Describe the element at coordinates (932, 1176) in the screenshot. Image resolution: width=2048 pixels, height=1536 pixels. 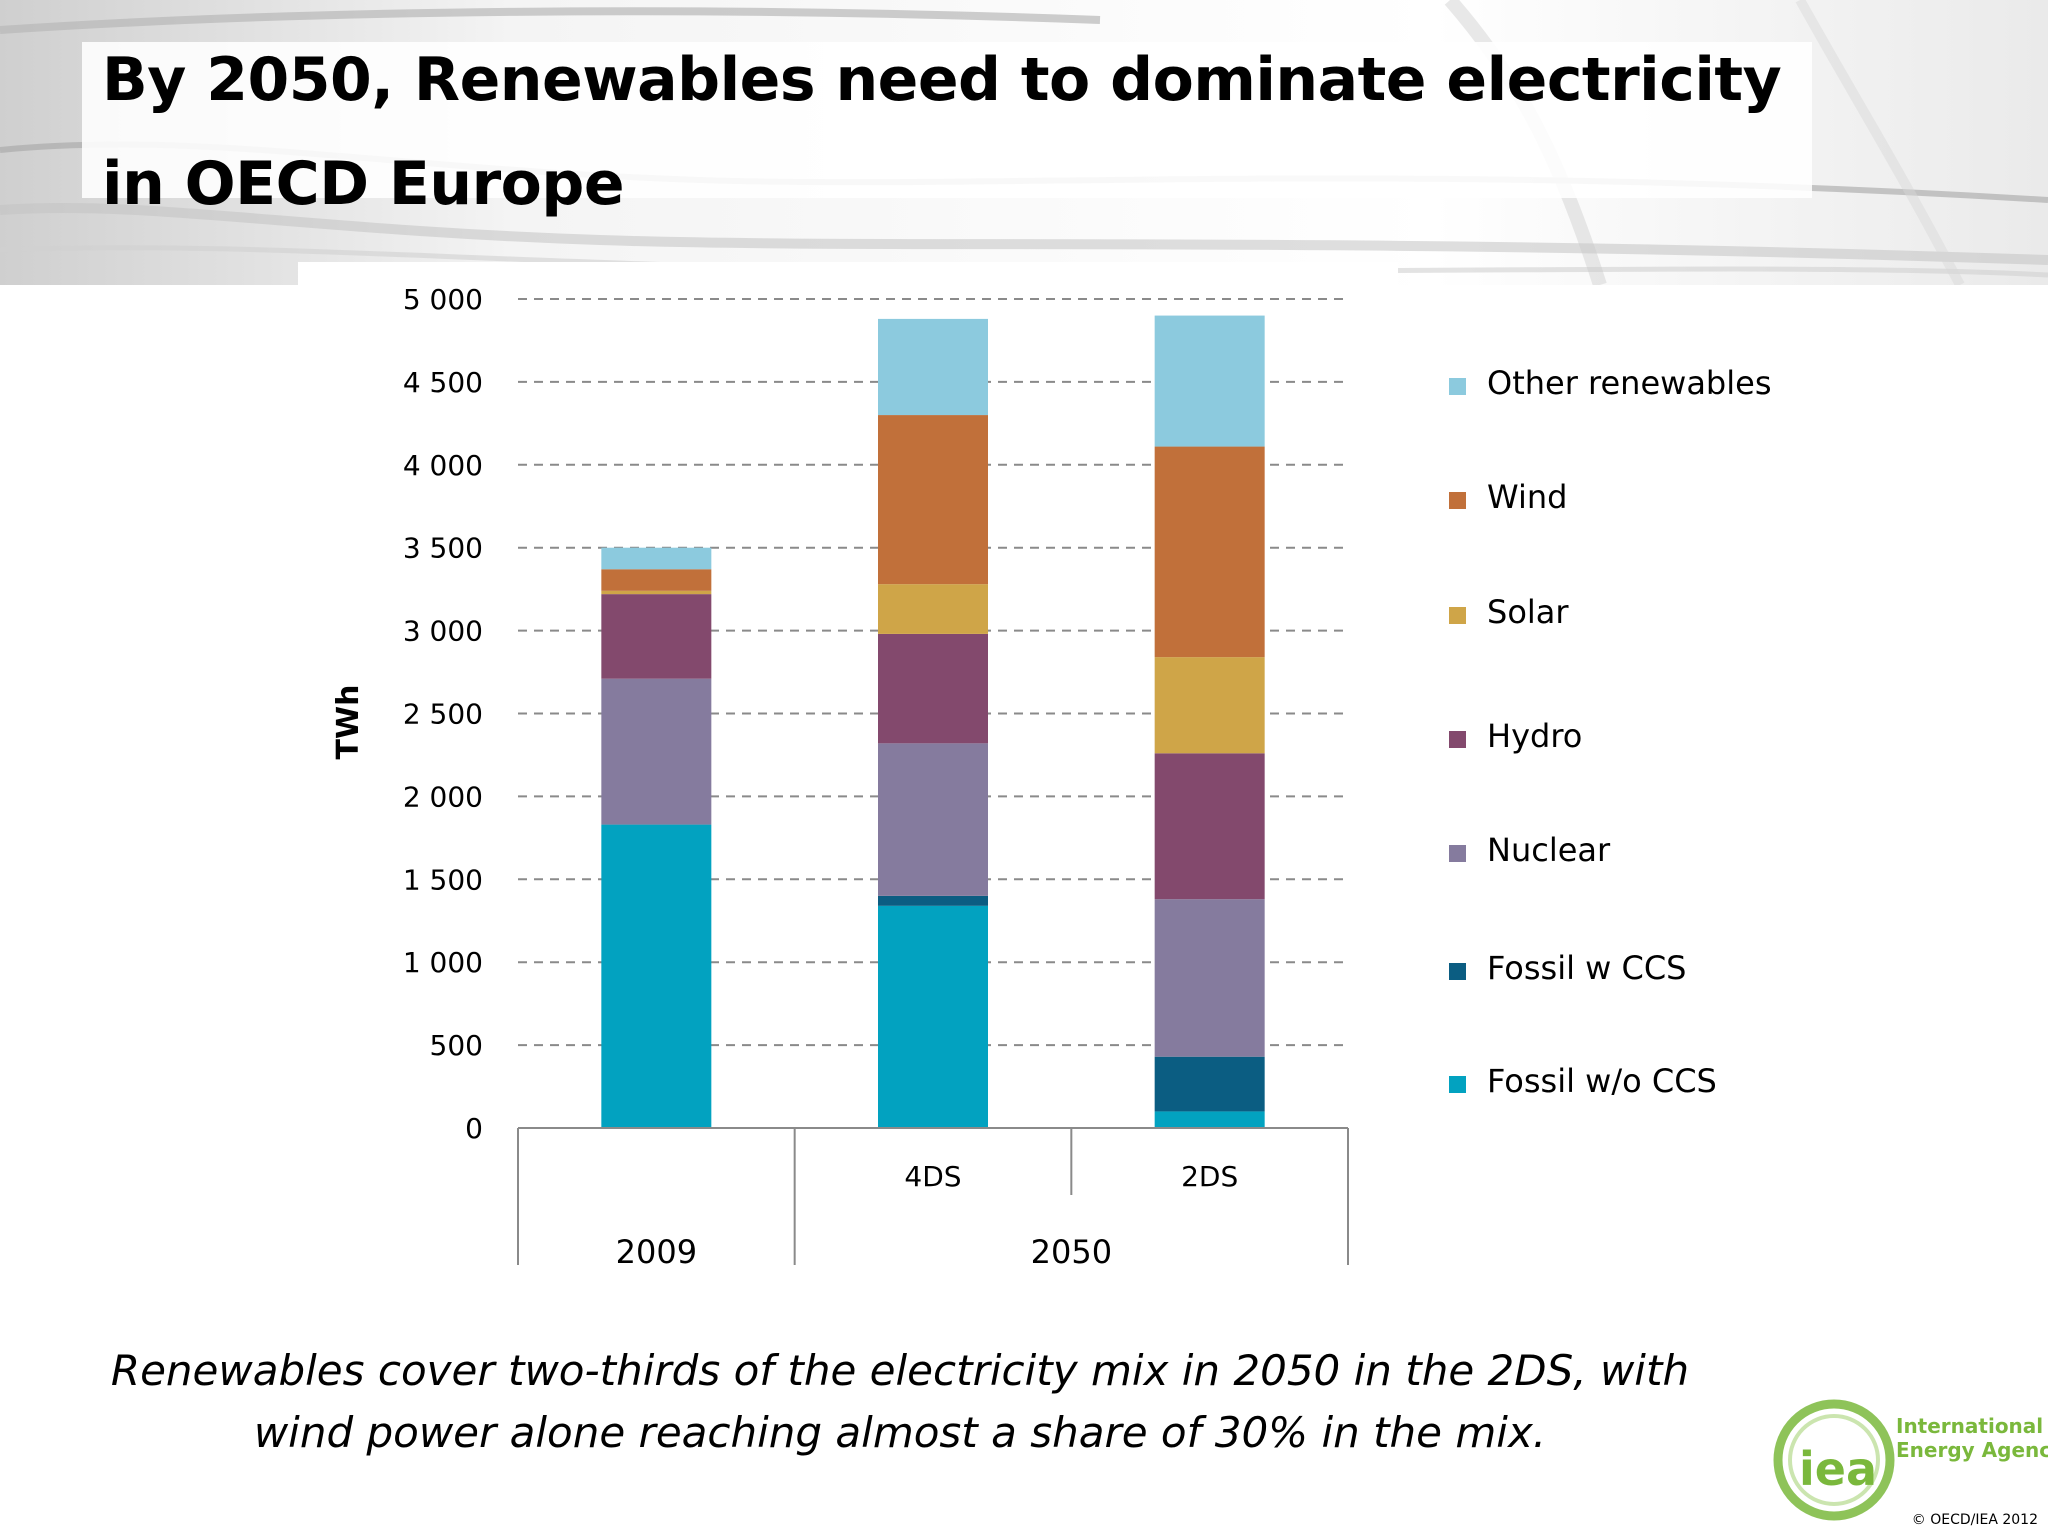
I see `x-category-label: 4DS` at that location.